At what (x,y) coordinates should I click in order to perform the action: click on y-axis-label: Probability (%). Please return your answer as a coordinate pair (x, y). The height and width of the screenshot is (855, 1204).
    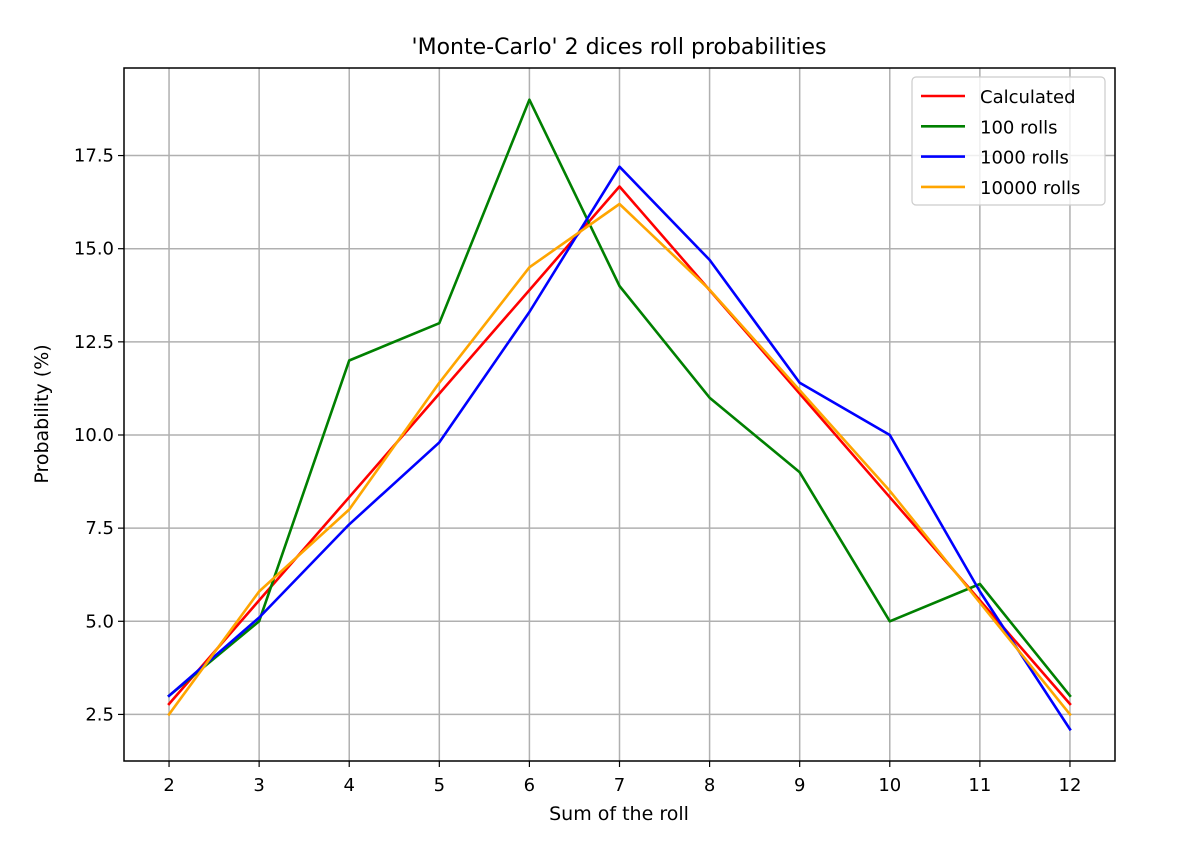
    Looking at the image, I should click on (42, 413).